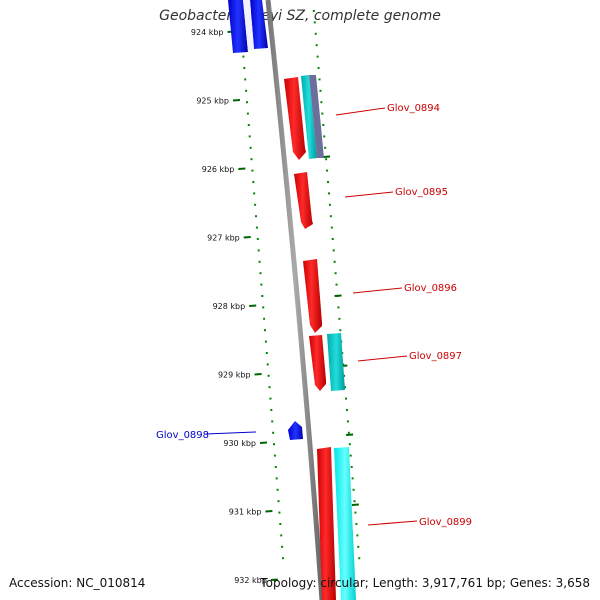 This screenshot has width=600, height=600. I want to click on tick-label: 929 kbp, so click(234, 375).